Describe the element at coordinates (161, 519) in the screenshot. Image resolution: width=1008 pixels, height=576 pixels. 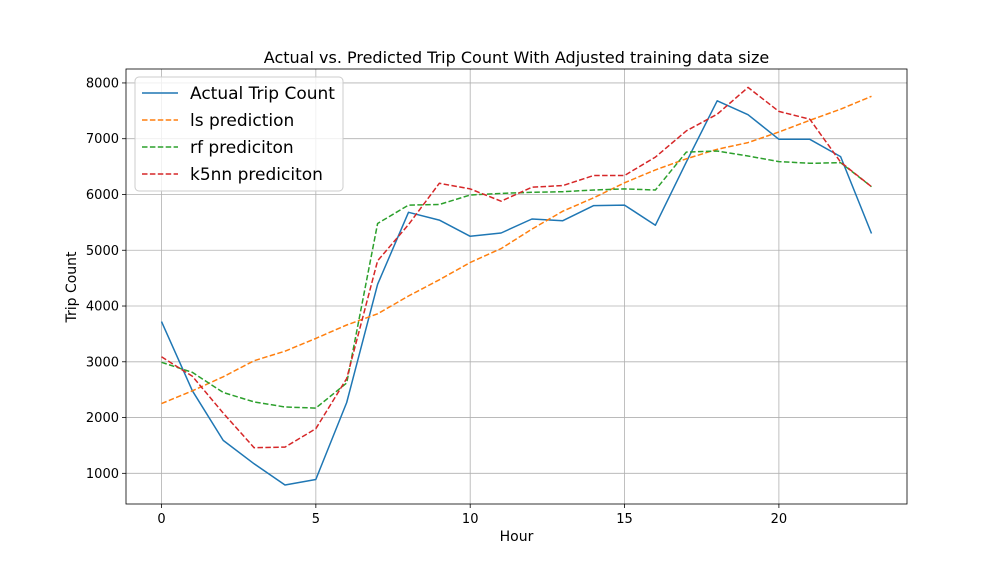
I see `x-tick-label: 0` at that location.